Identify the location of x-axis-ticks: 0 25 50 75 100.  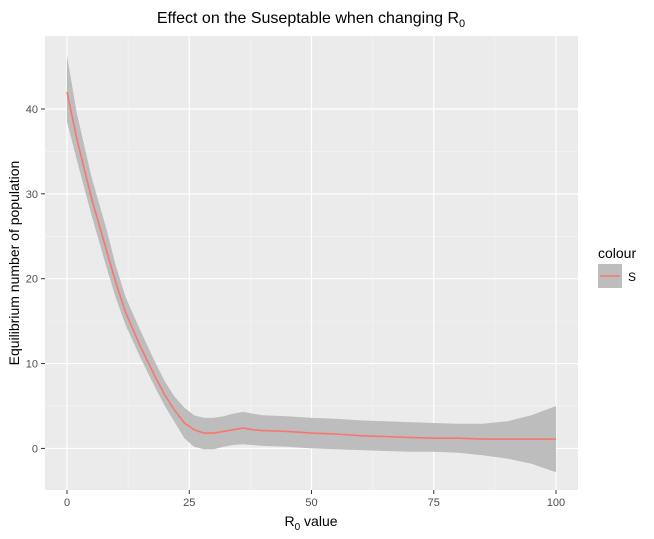
(314, 499).